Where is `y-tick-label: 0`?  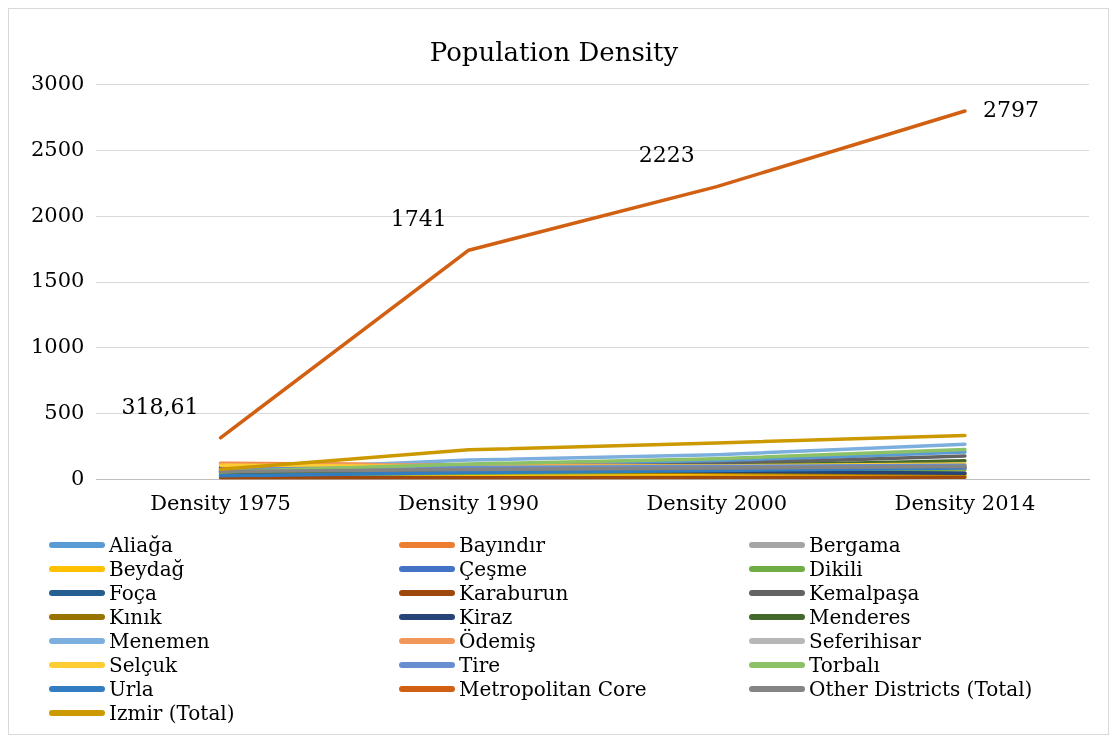 y-tick-label: 0 is located at coordinates (78, 478).